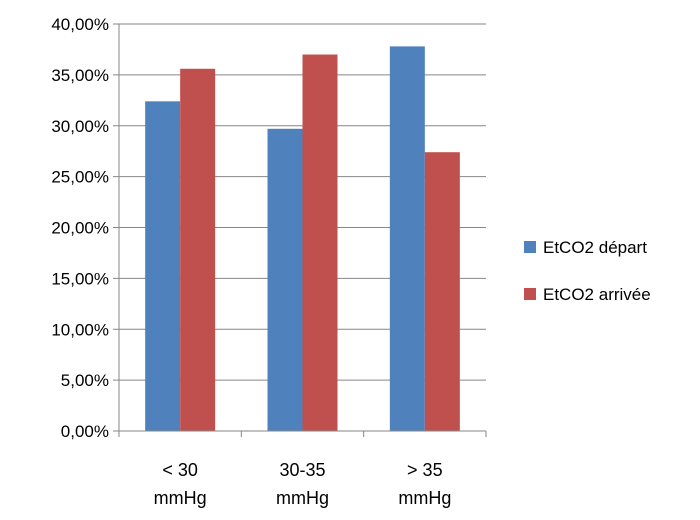 The width and height of the screenshot is (700, 520). Describe the element at coordinates (180, 484) in the screenshot. I see `x-tick-label: < 30 mmHg` at that location.